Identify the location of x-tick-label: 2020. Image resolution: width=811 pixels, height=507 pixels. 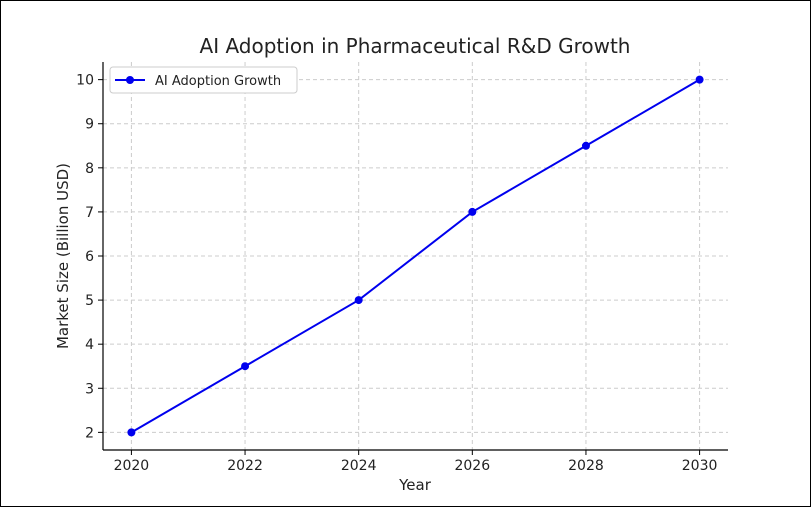
(132, 466).